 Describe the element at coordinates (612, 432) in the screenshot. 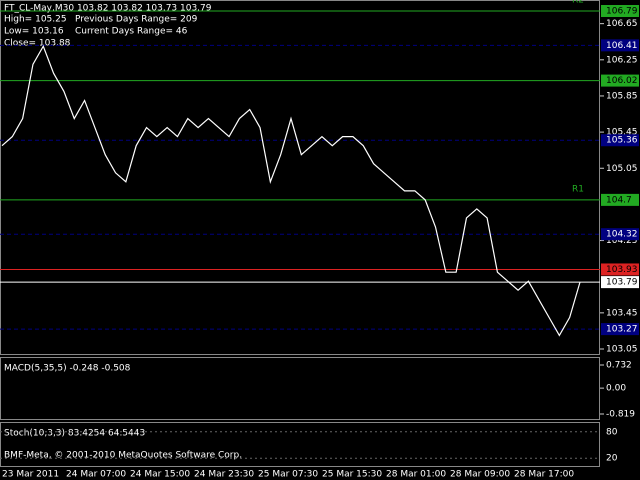

I see `y-tick-label: 80` at that location.